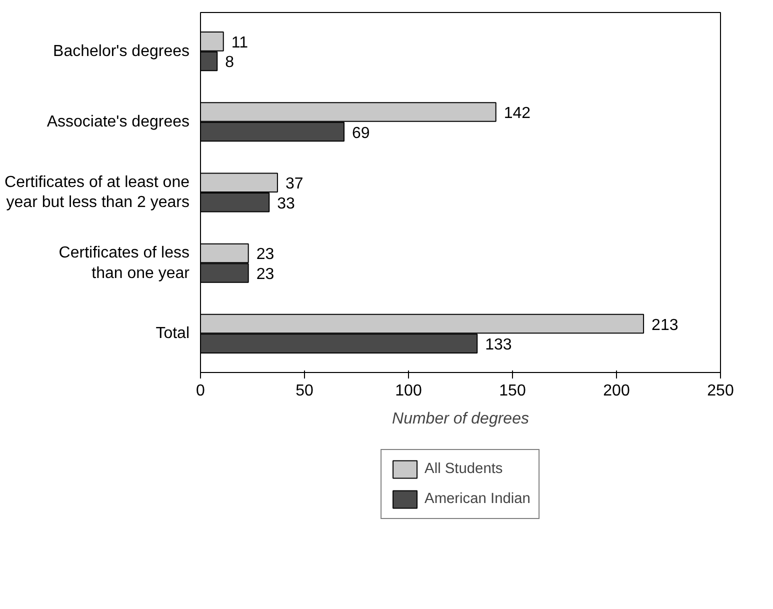 The image size is (773, 609). I want to click on data-label: 8, so click(229, 63).